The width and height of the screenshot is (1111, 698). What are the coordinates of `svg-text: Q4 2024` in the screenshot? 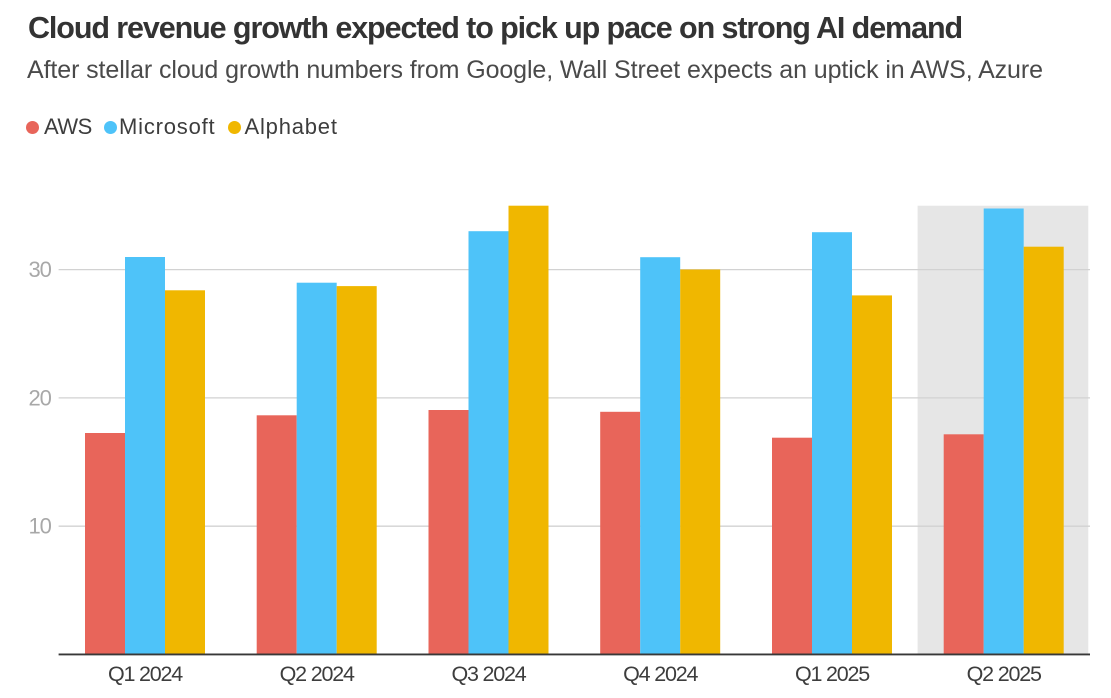 It's located at (660, 674).